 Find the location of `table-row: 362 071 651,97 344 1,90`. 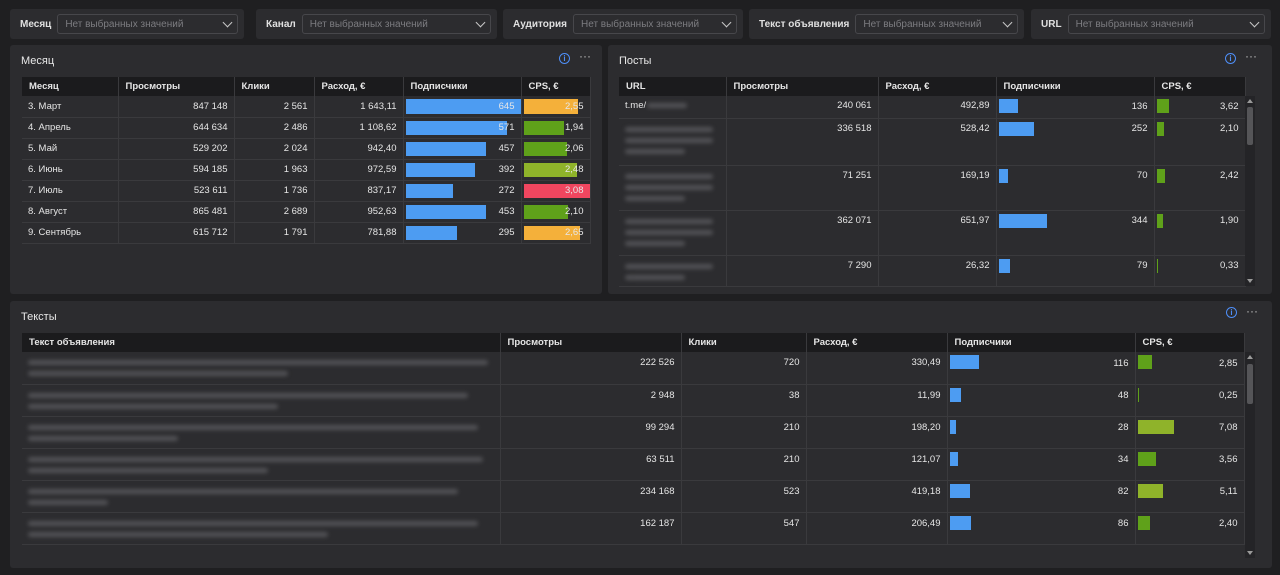

table-row: 362 071 651,97 344 1,90 is located at coordinates (932, 233).